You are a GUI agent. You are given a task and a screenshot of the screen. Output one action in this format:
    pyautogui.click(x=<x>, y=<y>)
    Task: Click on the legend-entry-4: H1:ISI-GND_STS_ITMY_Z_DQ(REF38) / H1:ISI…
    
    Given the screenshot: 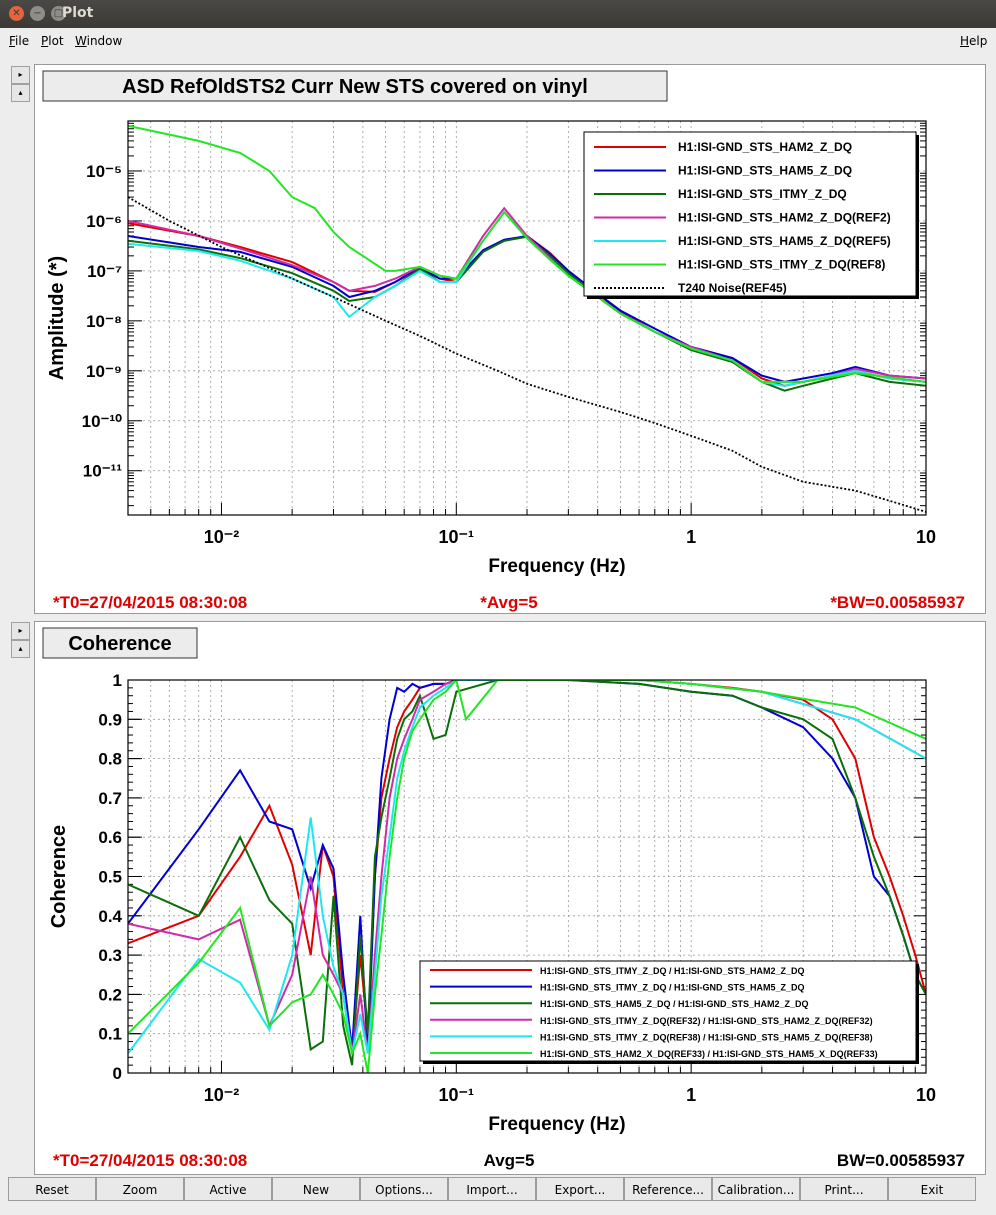 What is the action you would take?
    pyautogui.click(x=706, y=1037)
    